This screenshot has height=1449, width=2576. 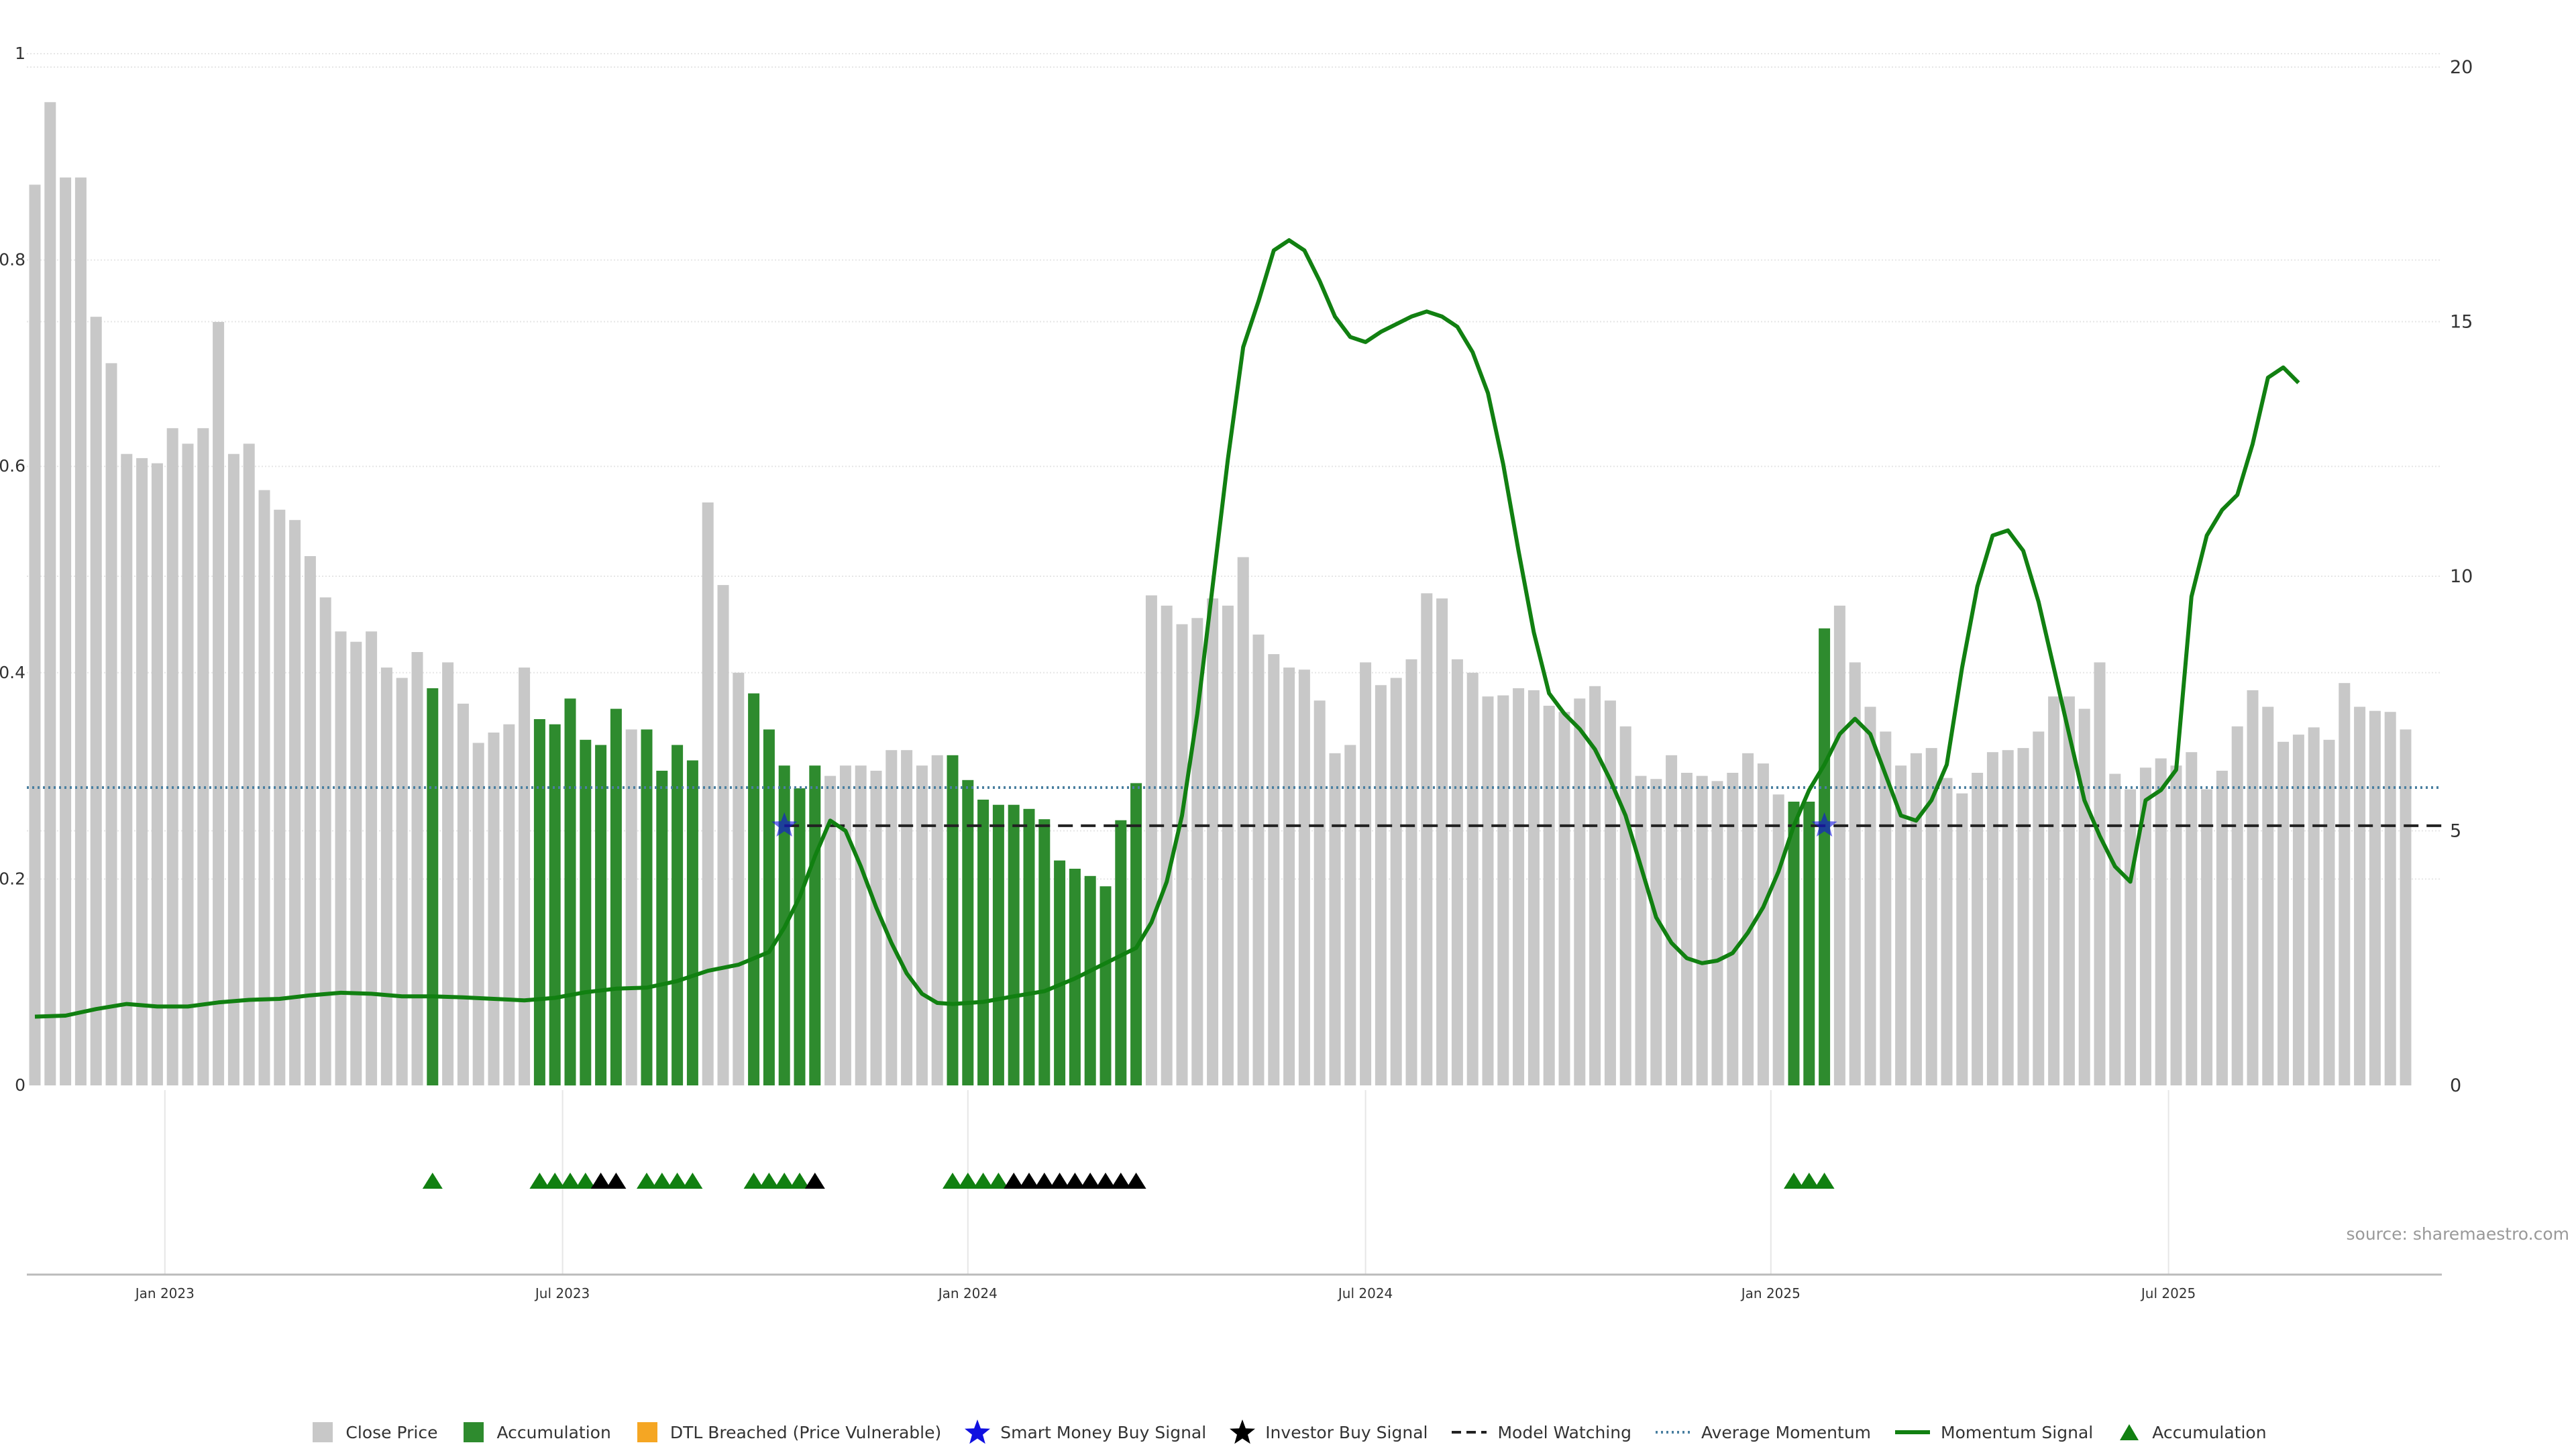 I want to click on x-tick-label: Jul 2023, so click(x=562, y=1293).